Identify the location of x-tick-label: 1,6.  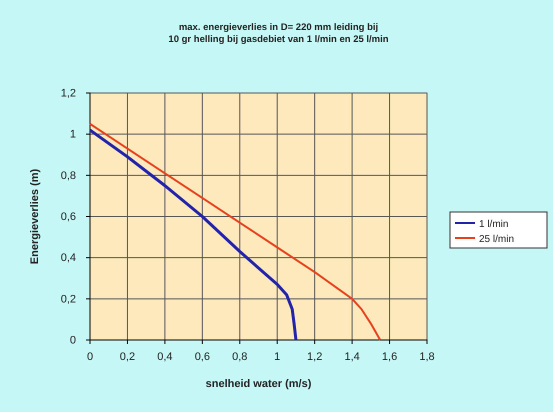
(390, 356).